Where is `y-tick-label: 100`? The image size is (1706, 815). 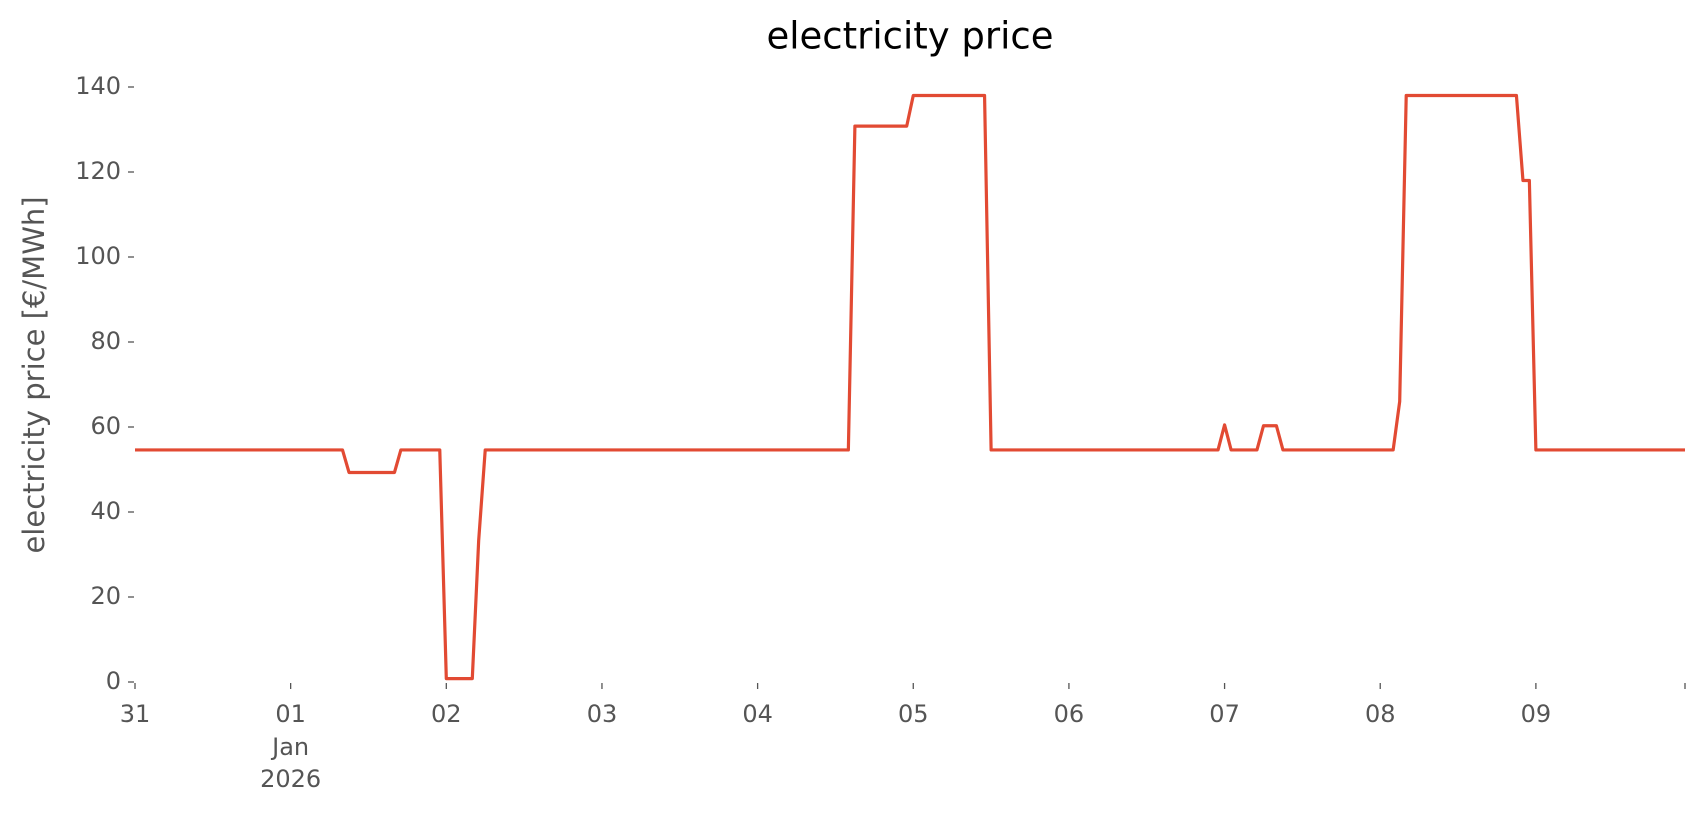 y-tick-label: 100 is located at coordinates (98, 256).